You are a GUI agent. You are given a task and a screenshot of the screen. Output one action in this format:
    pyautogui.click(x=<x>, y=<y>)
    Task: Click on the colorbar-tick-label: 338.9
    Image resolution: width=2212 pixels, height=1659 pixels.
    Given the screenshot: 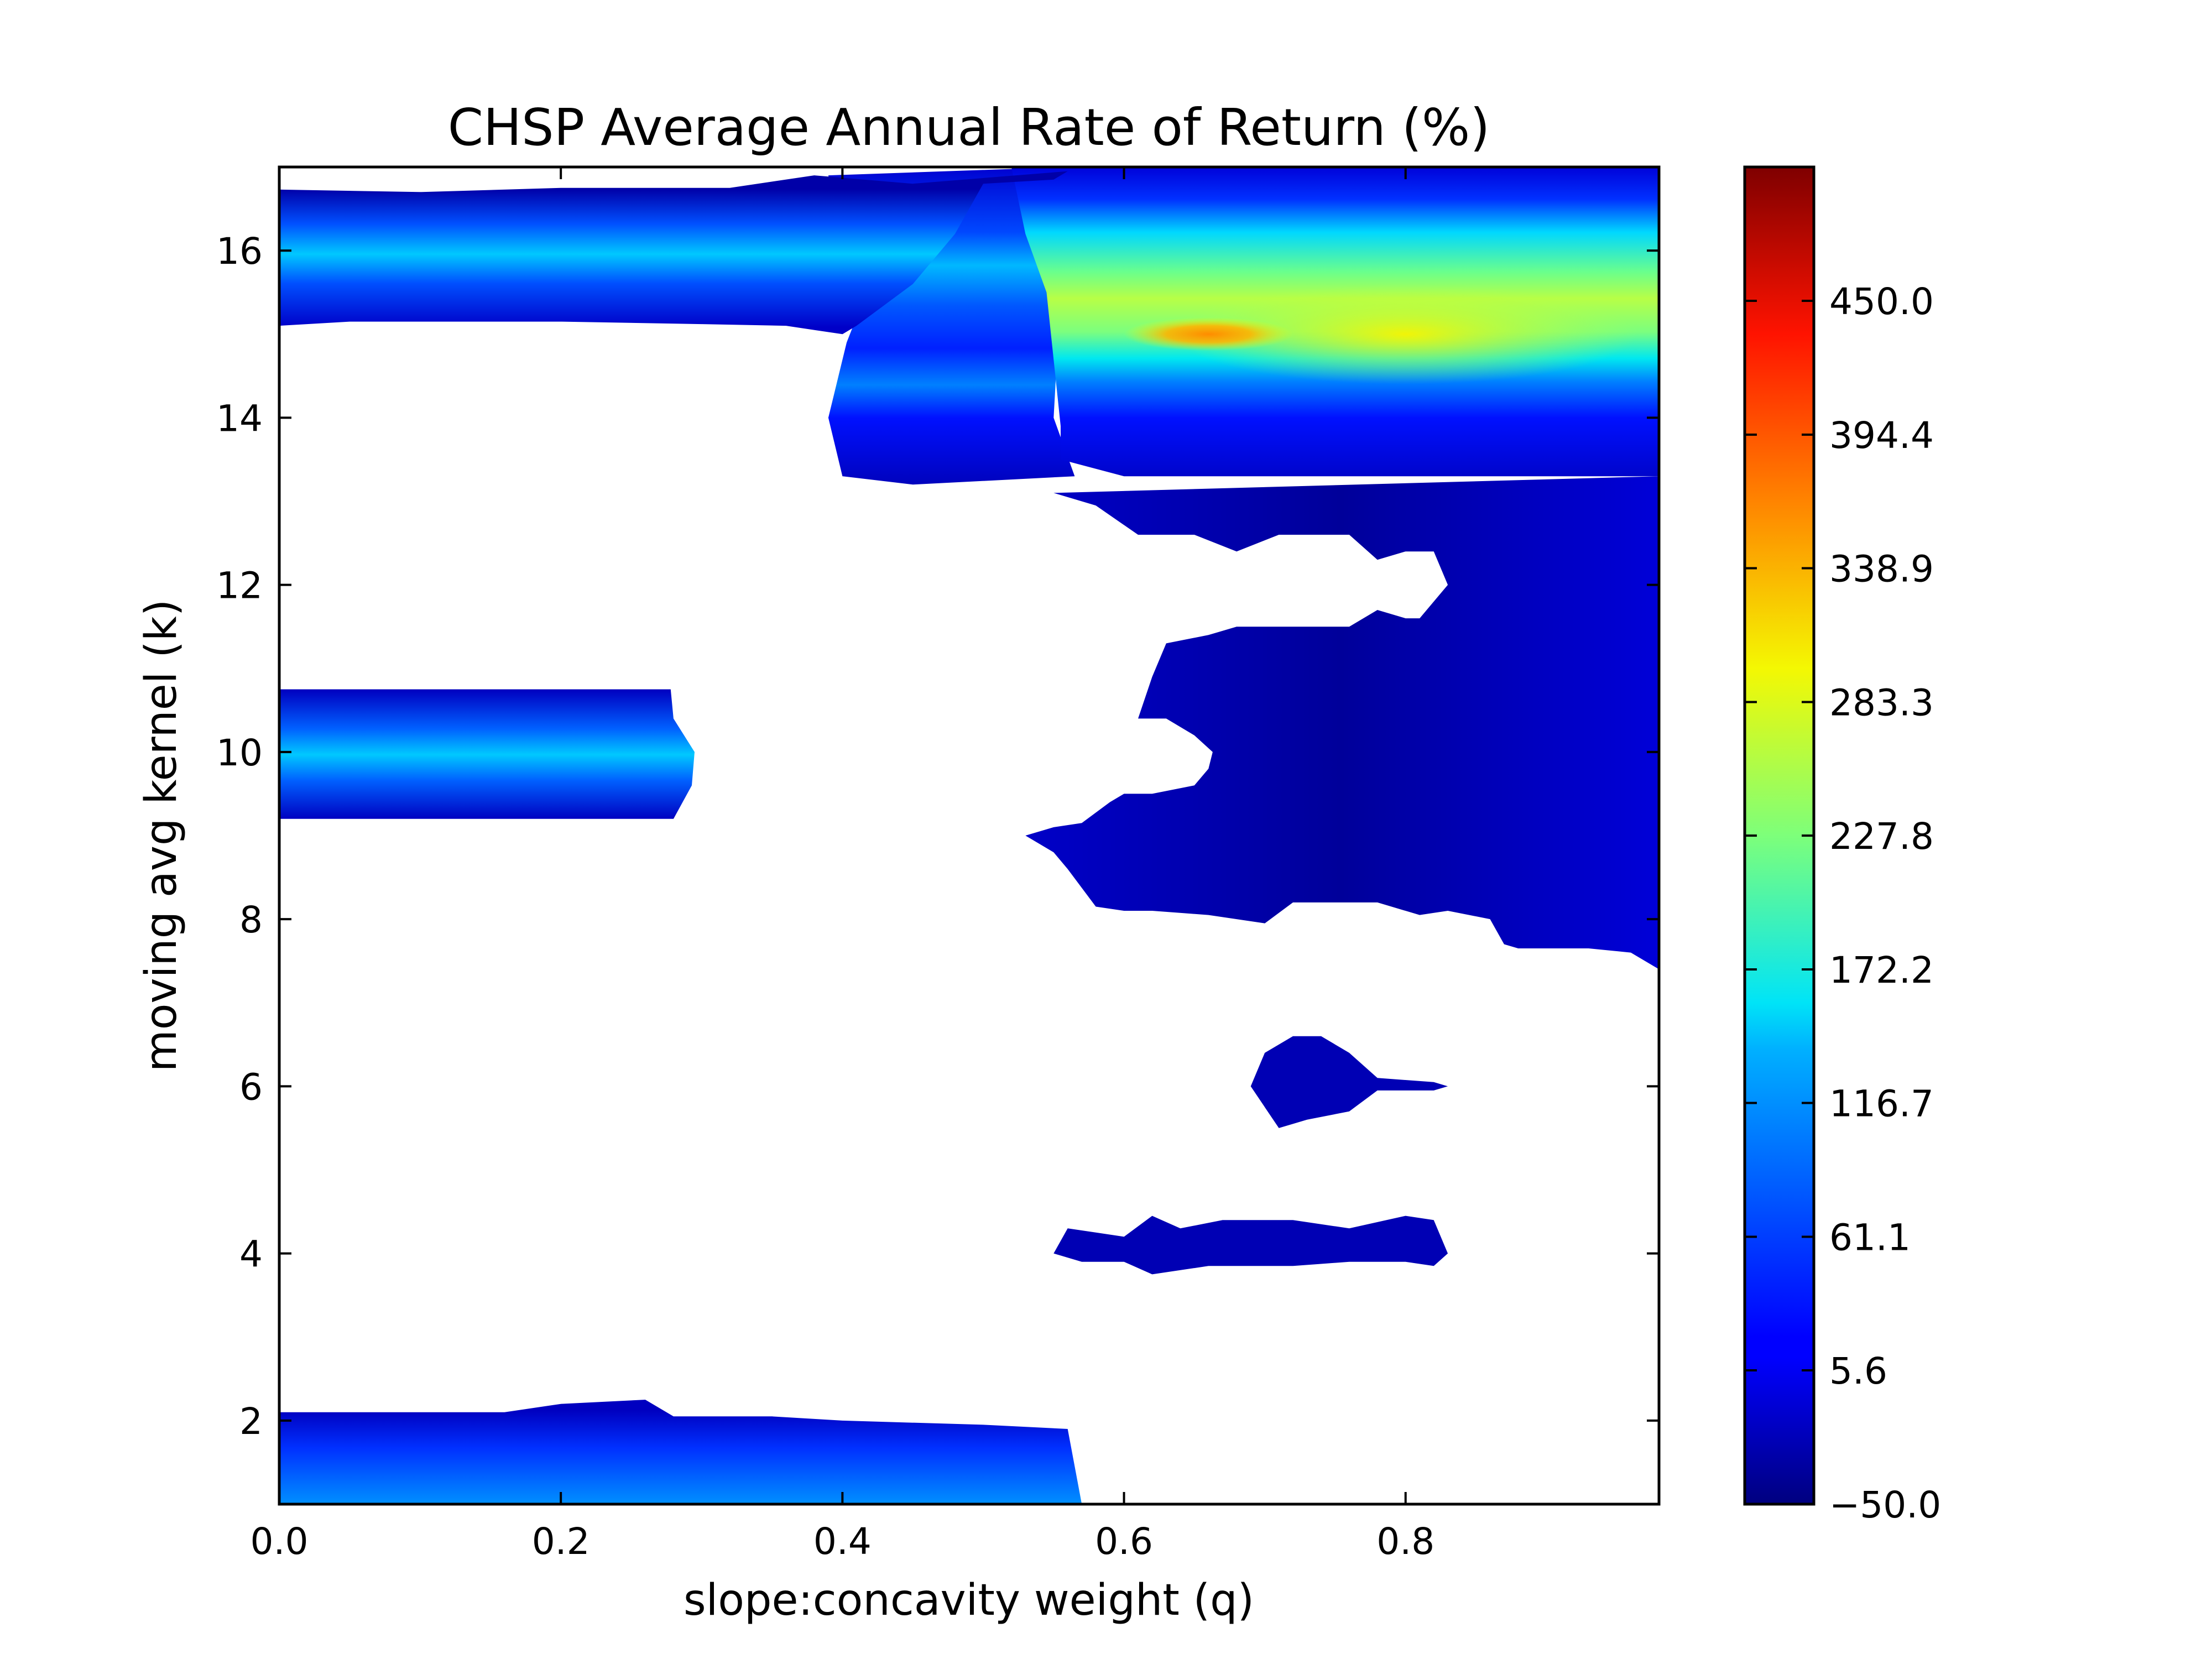 What is the action you would take?
    pyautogui.click(x=1882, y=568)
    